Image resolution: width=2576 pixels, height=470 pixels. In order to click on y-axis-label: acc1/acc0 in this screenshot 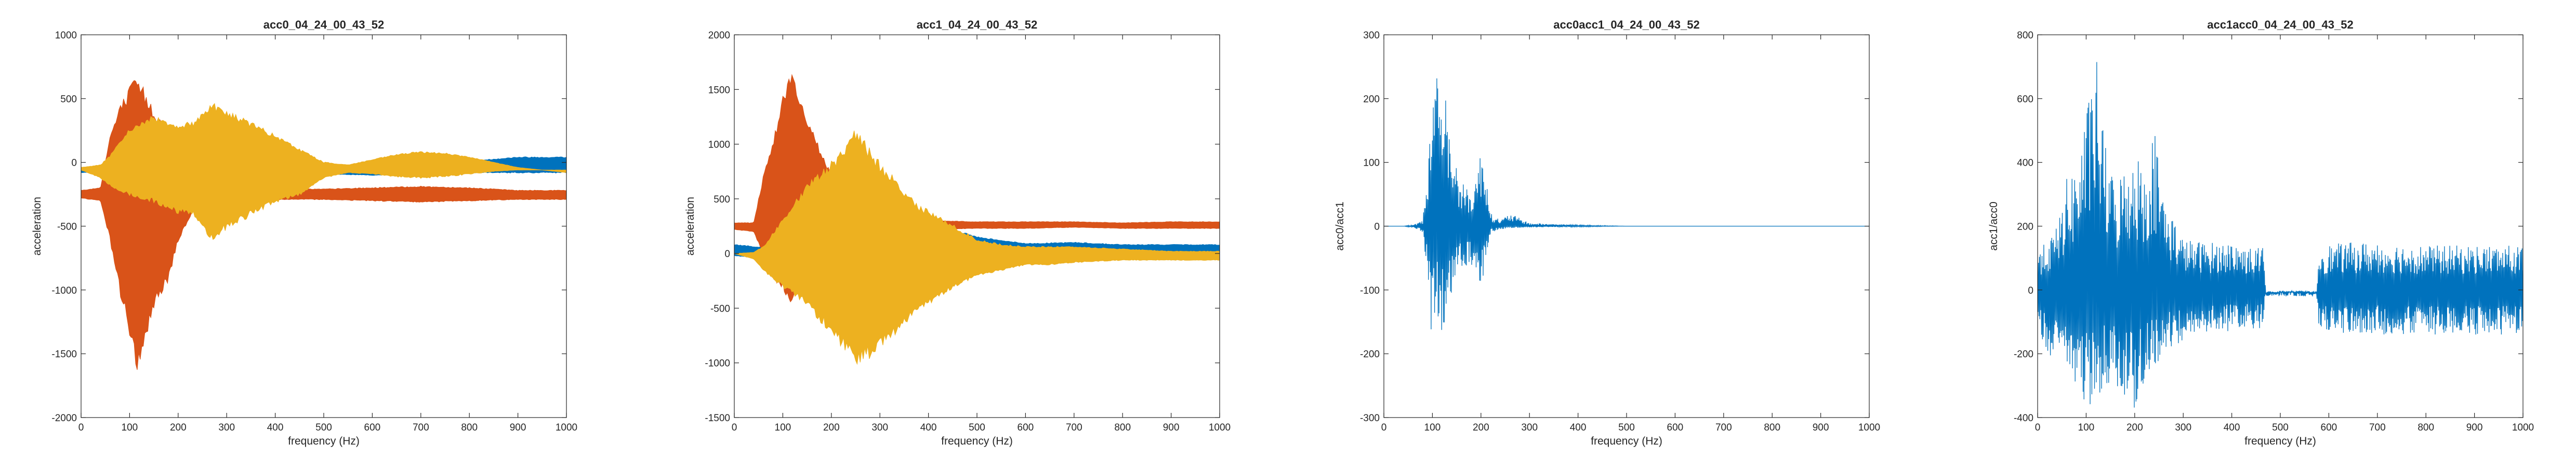, I will do `click(1994, 226)`.